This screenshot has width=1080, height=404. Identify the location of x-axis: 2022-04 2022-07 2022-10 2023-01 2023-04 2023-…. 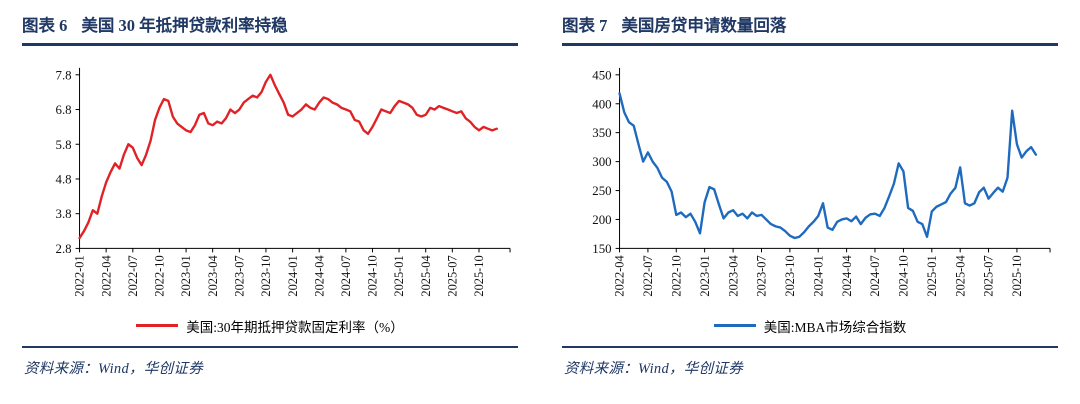
(832, 272).